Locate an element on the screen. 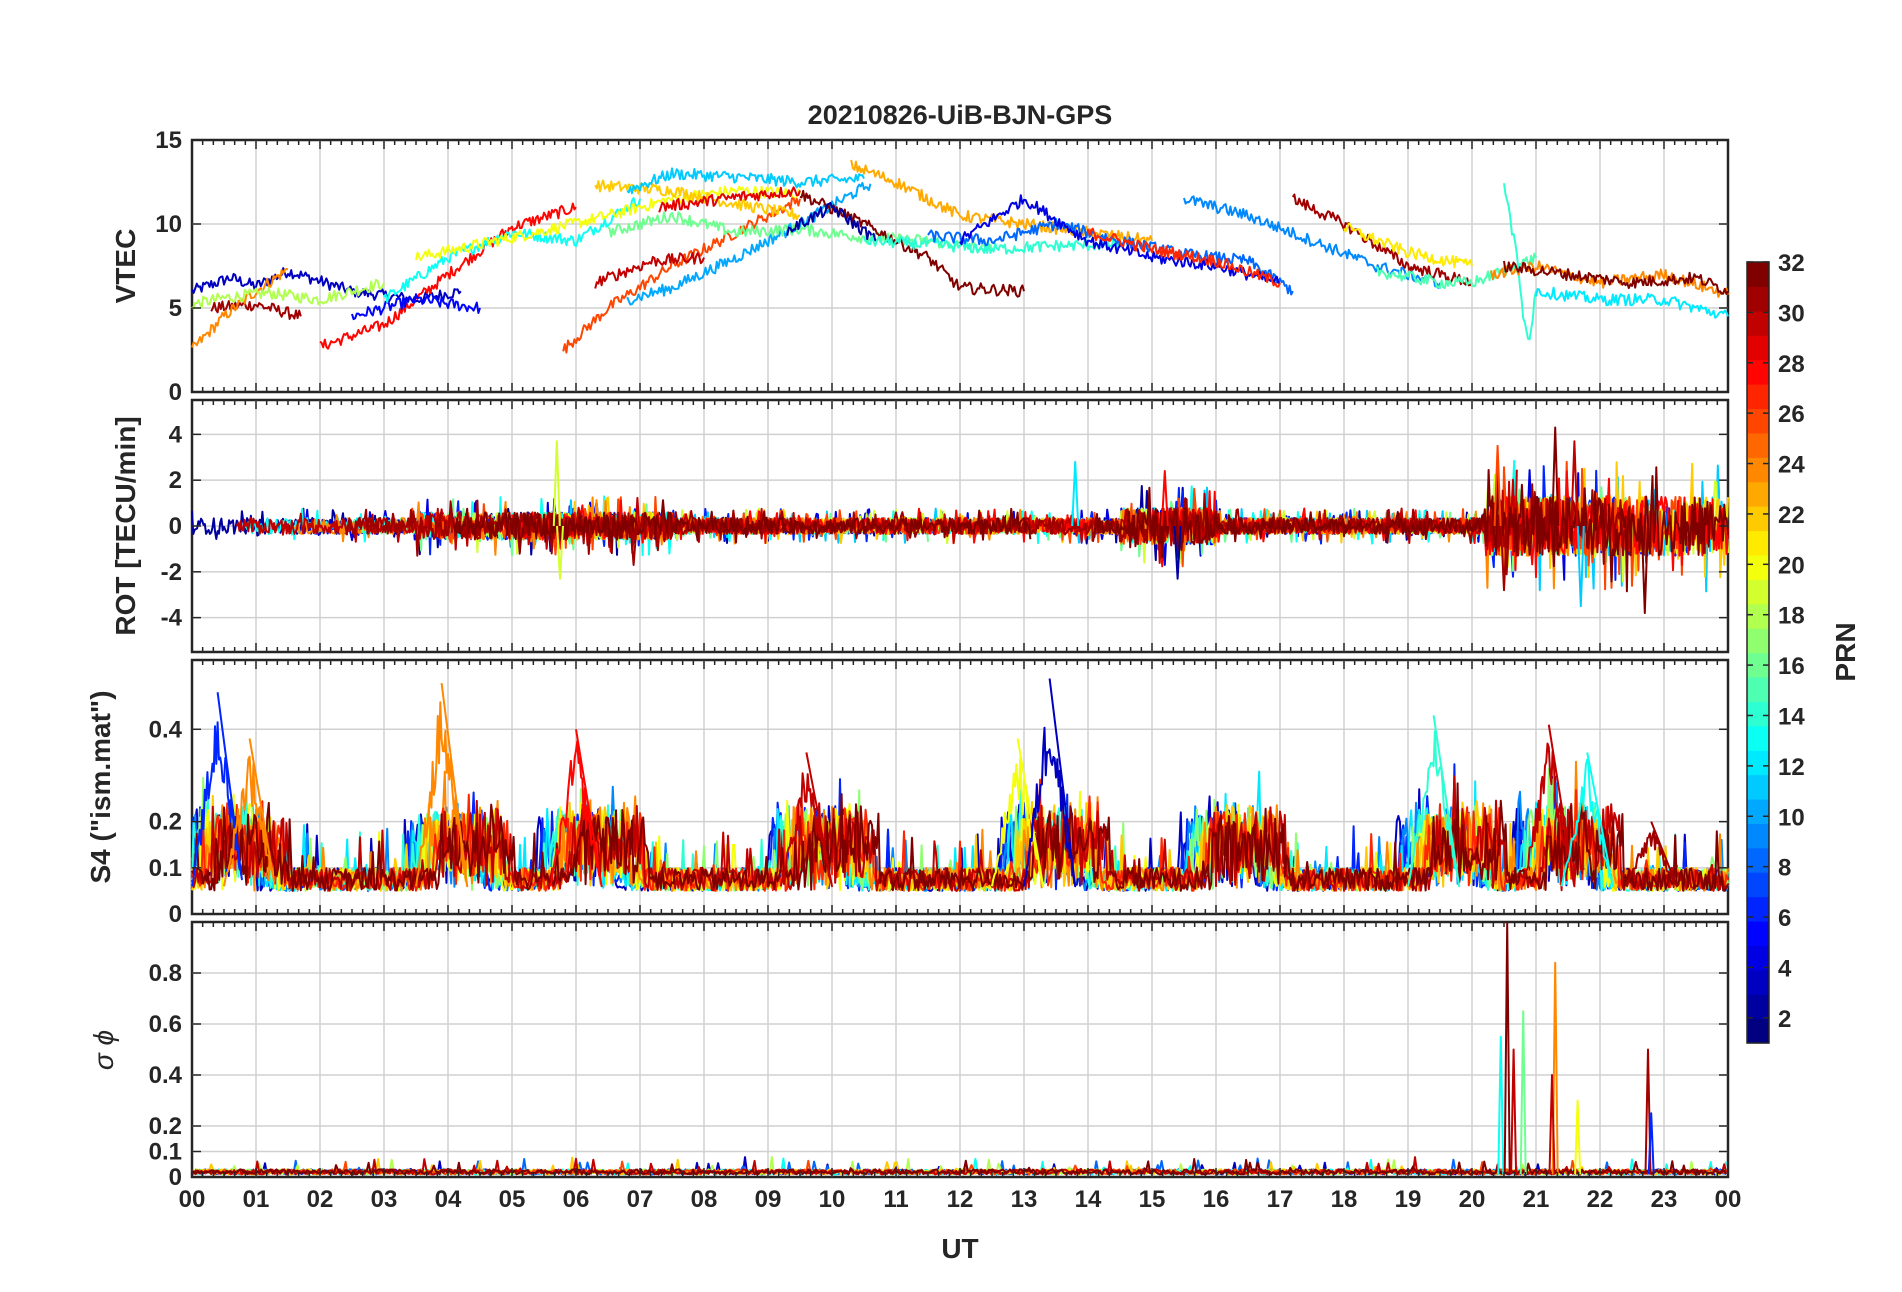 The image size is (1902, 1292). x-tick-label: 14 is located at coordinates (1088, 1199).